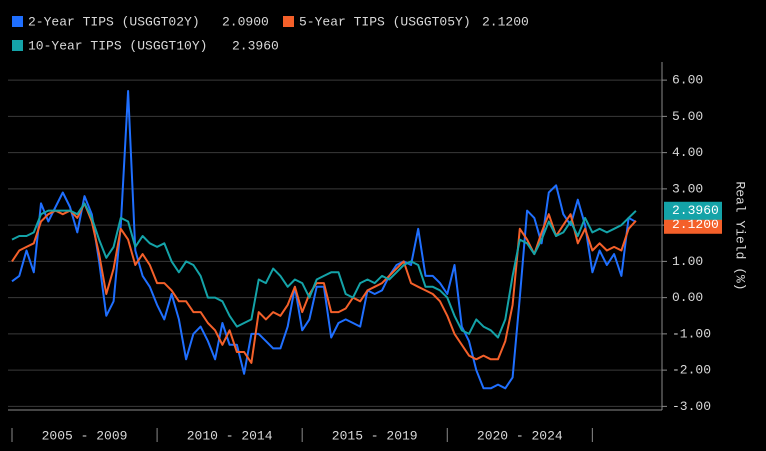  Describe the element at coordinates (691, 406) in the screenshot. I see `y-tick-label: -3.00` at that location.